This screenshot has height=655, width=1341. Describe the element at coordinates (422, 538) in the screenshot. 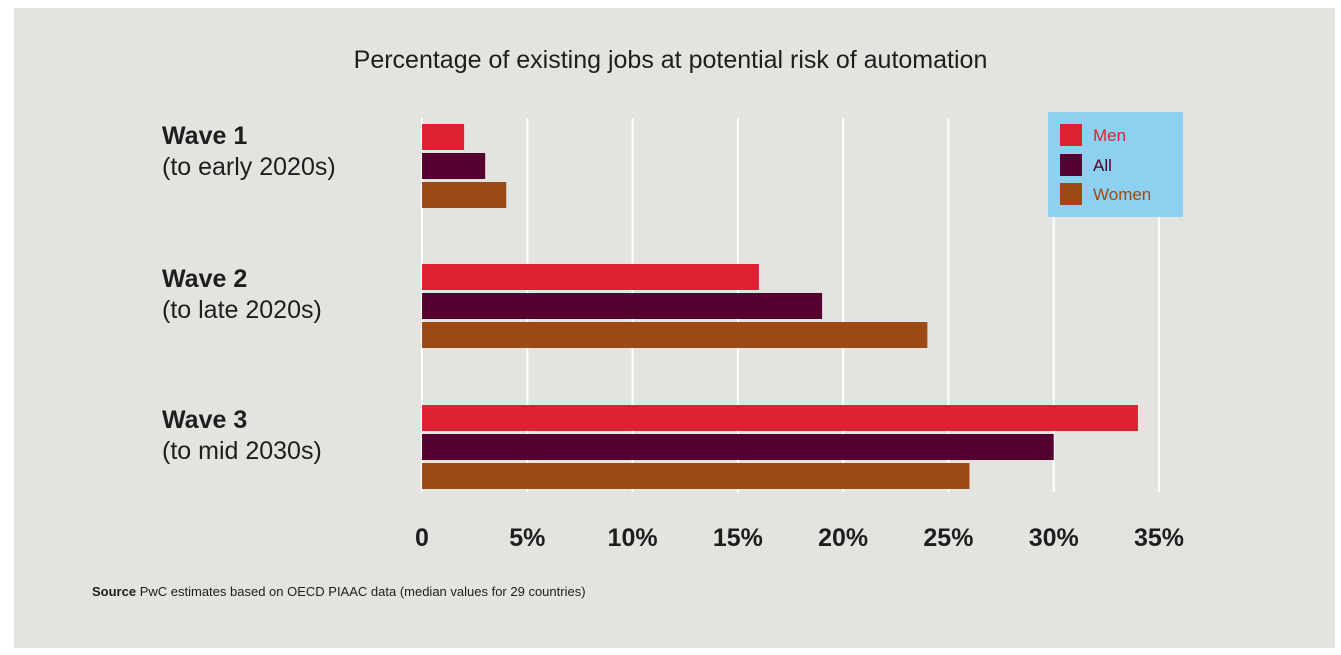

I see `x-tick-label: 0` at that location.